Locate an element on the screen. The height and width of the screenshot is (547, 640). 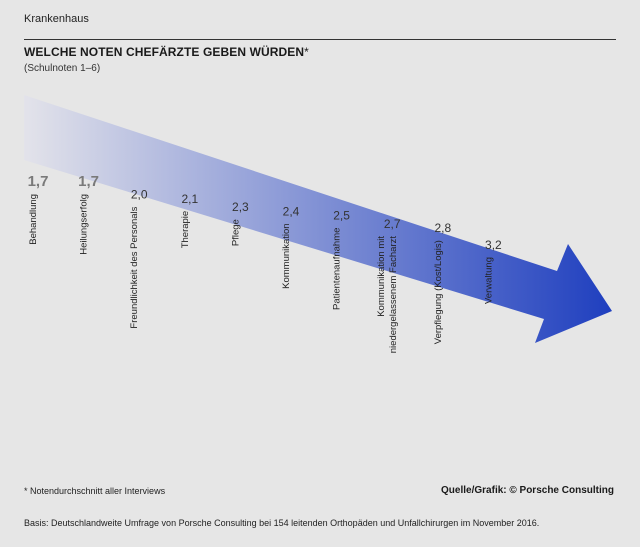
category-label: Behandlung is located at coordinates (33, 219).